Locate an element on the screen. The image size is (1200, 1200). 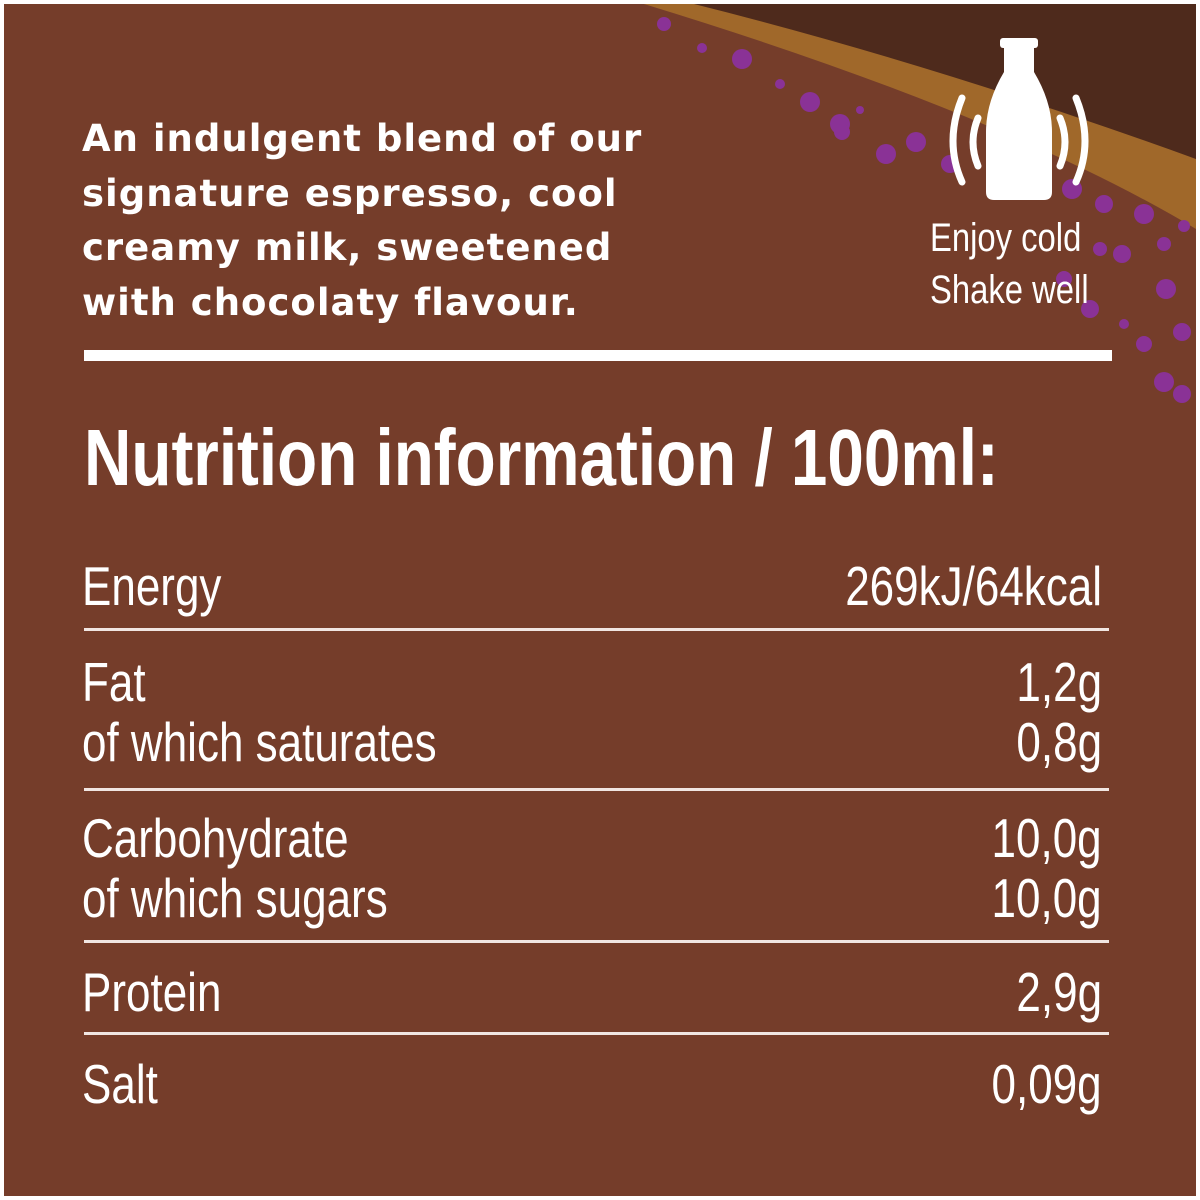
row-label: Salt is located at coordinates (120, 1084).